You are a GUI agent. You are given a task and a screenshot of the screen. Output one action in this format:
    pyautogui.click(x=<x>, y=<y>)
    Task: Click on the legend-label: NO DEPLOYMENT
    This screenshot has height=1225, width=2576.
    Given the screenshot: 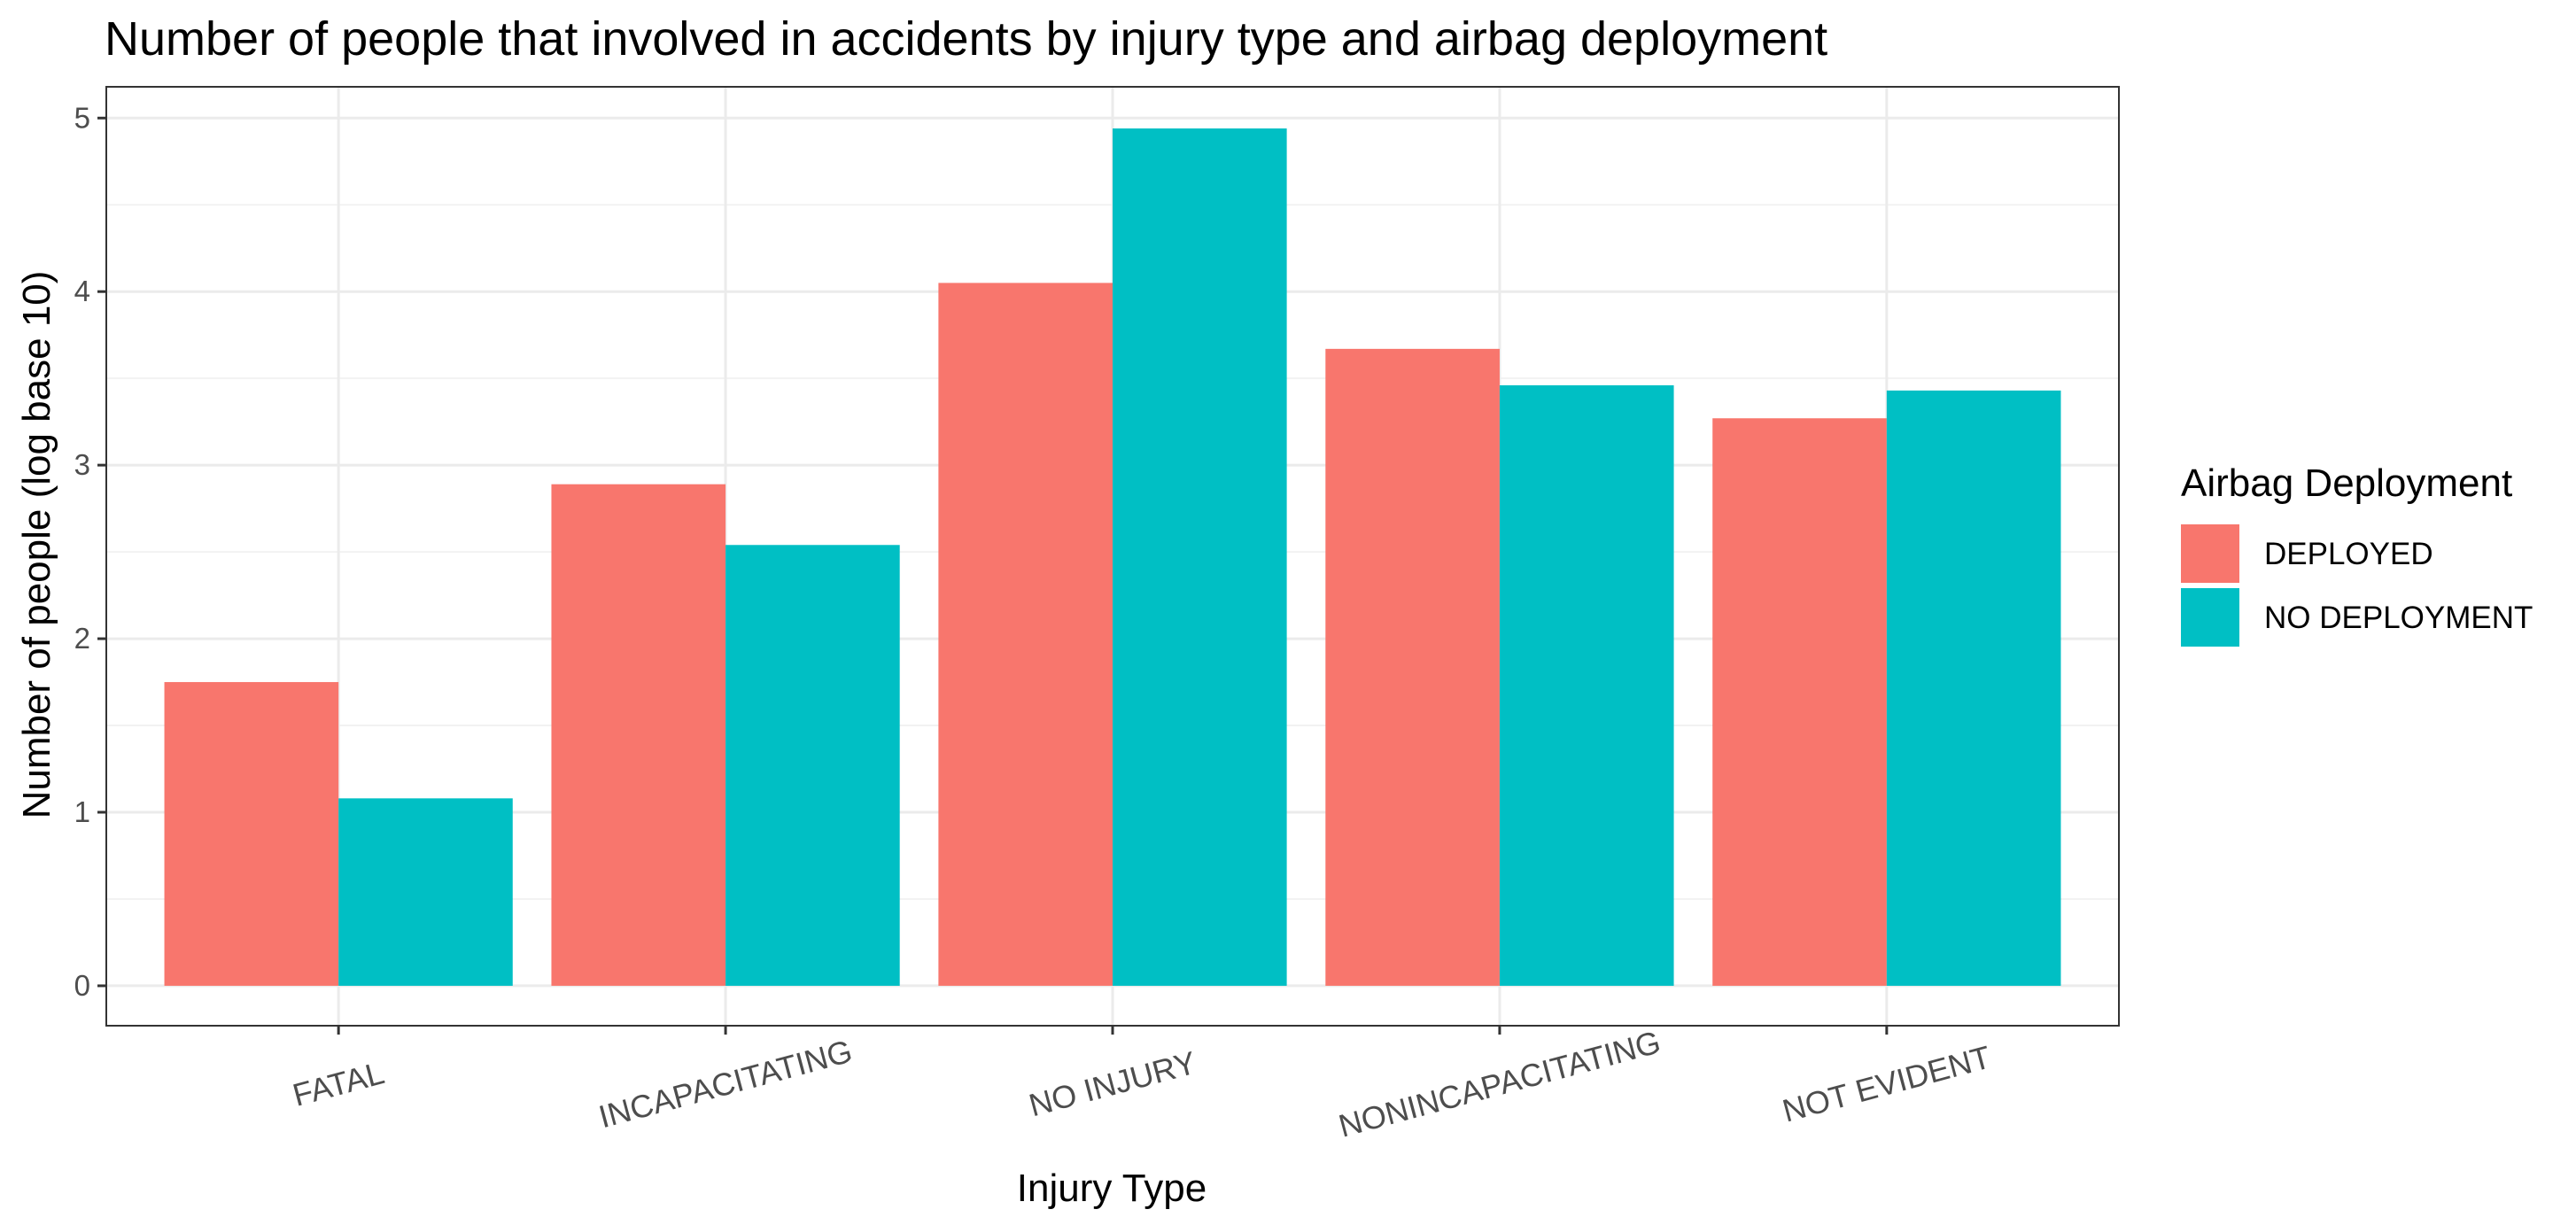 What is the action you would take?
    pyautogui.click(x=2398, y=618)
    